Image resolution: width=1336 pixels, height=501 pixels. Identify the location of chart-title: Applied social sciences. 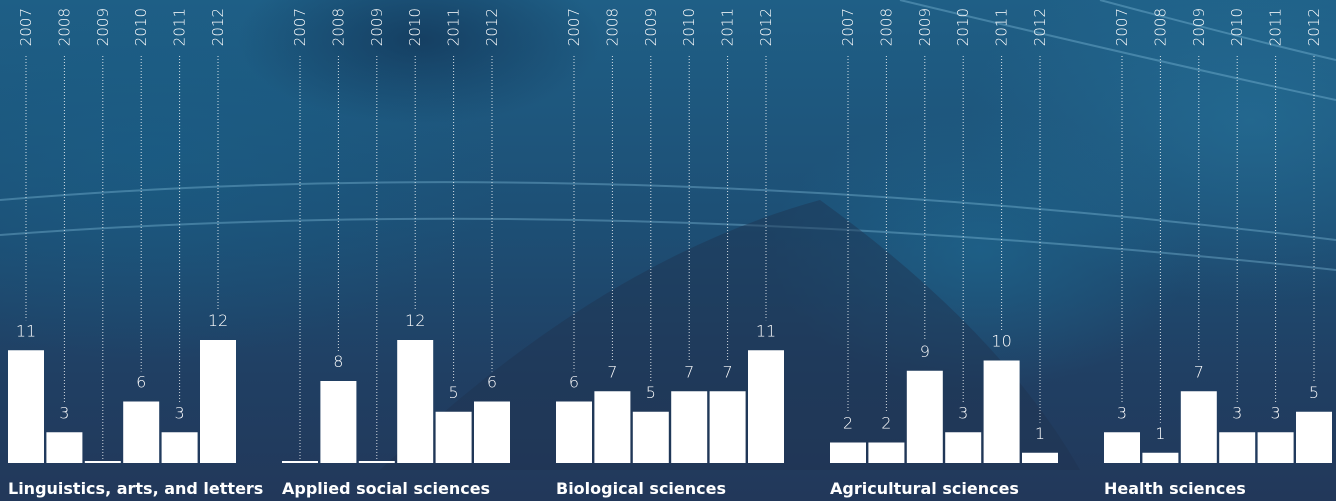
(386, 488).